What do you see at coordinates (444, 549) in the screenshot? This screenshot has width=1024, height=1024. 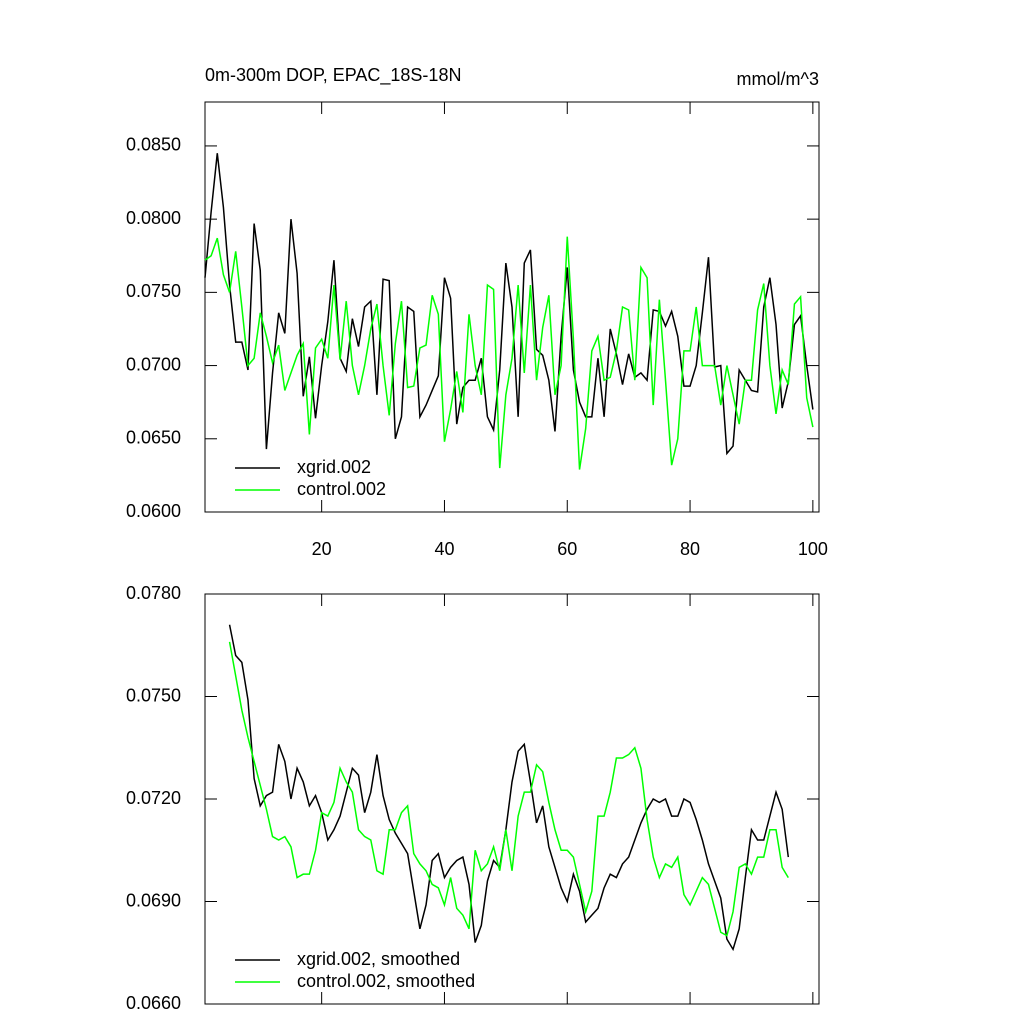 I see `x-tick-label: 40` at bounding box center [444, 549].